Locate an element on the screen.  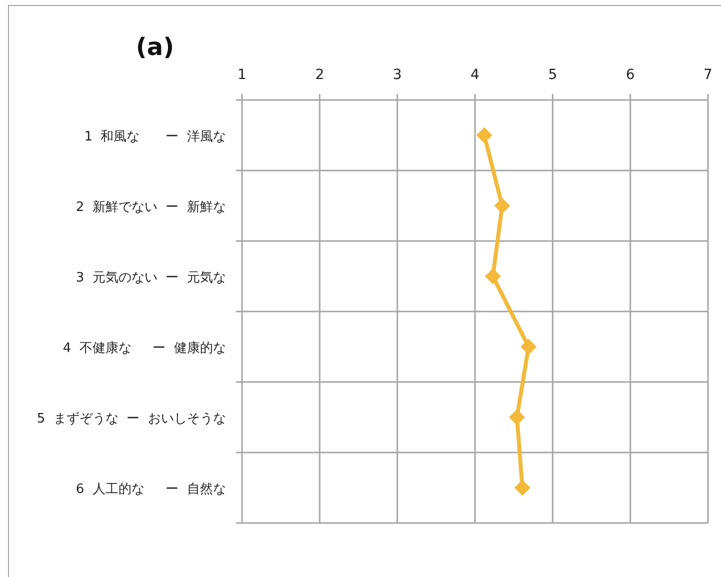
x-tick-label: 4 is located at coordinates (475, 75).